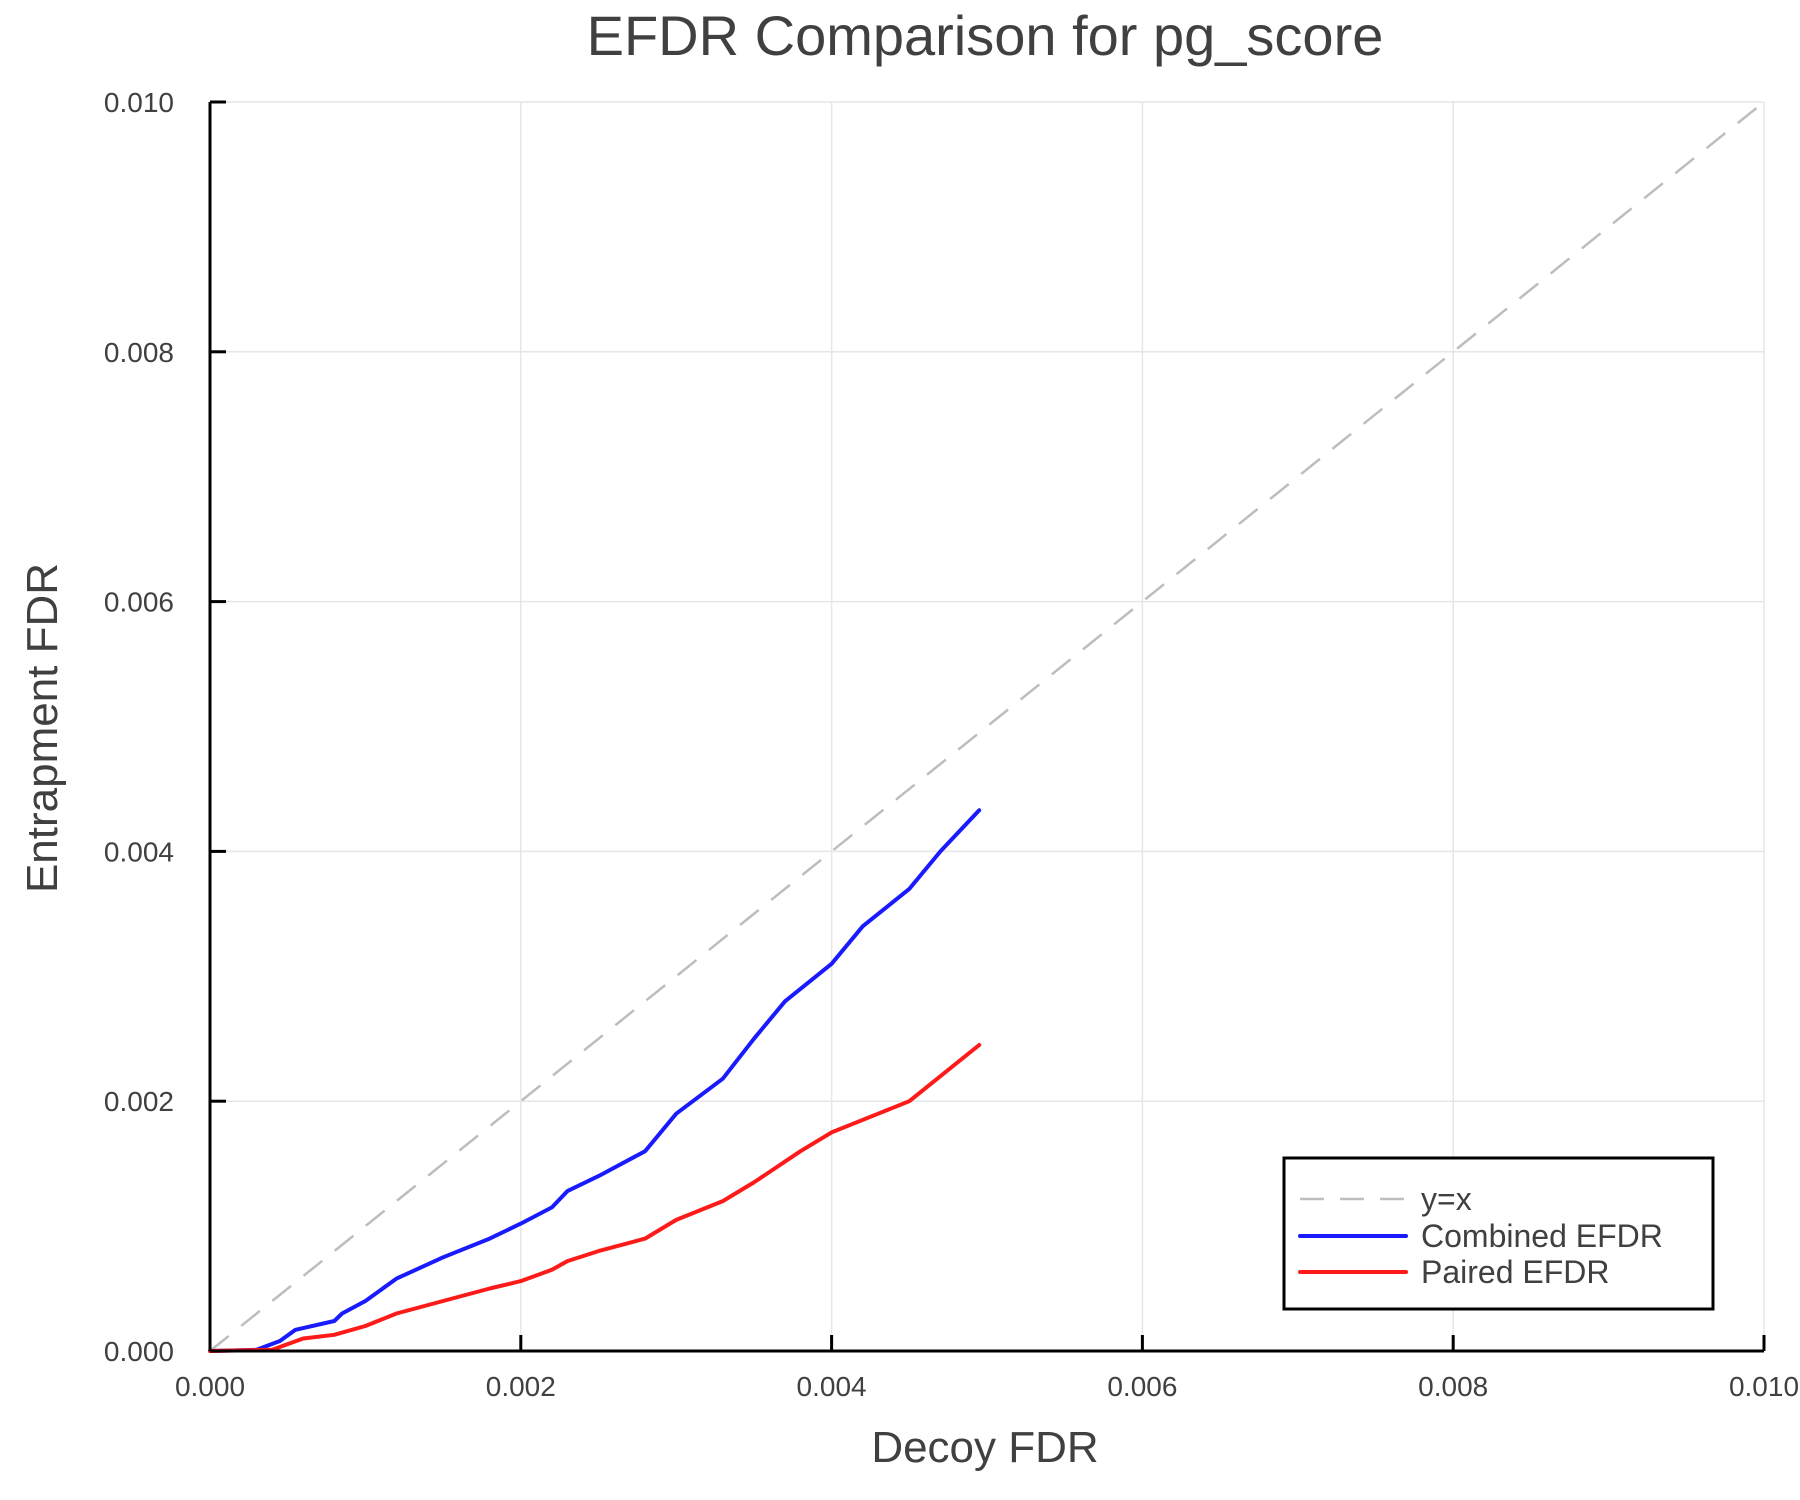 The image size is (1800, 1500). I want to click on y-tick-label: 0.002, so click(139, 1101).